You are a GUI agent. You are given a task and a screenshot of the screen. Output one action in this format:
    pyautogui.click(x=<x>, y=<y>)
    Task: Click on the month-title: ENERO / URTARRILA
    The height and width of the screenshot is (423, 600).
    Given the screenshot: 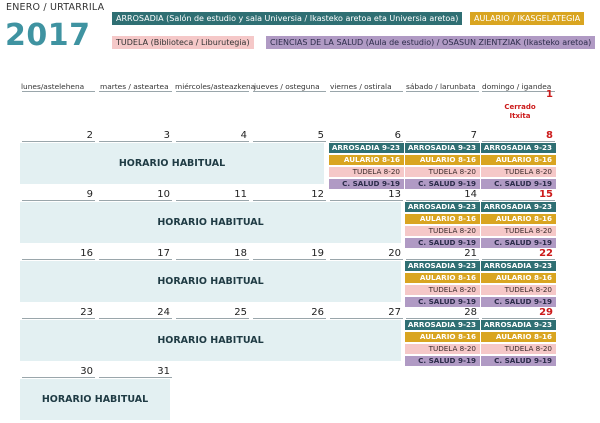 What is the action you would take?
    pyautogui.click(x=55, y=7)
    